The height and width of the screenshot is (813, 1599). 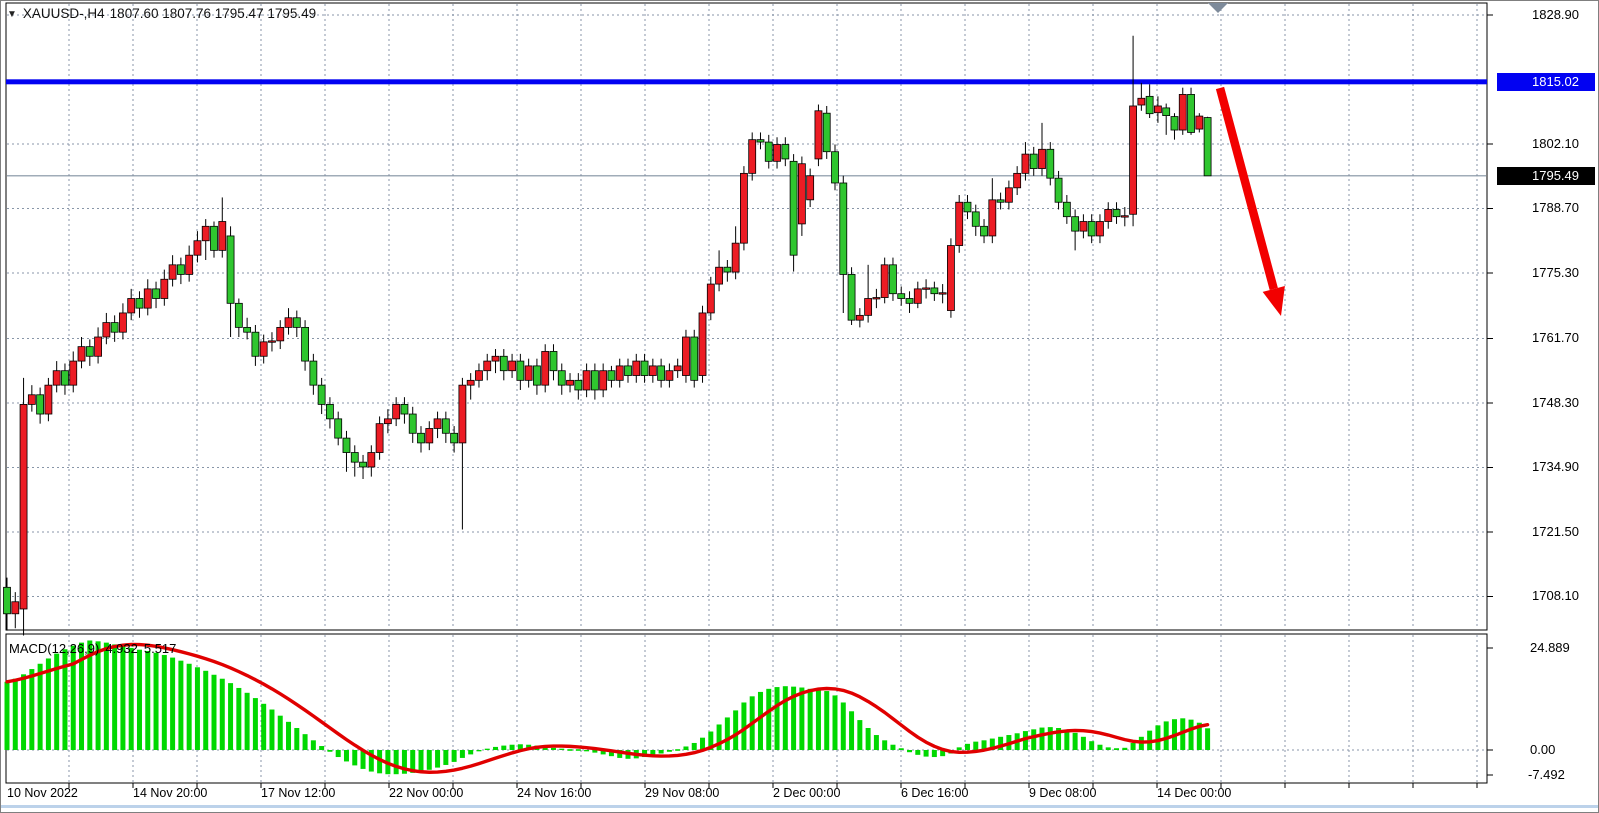 I want to click on price-tick-label: 1761.70, so click(x=1555, y=338).